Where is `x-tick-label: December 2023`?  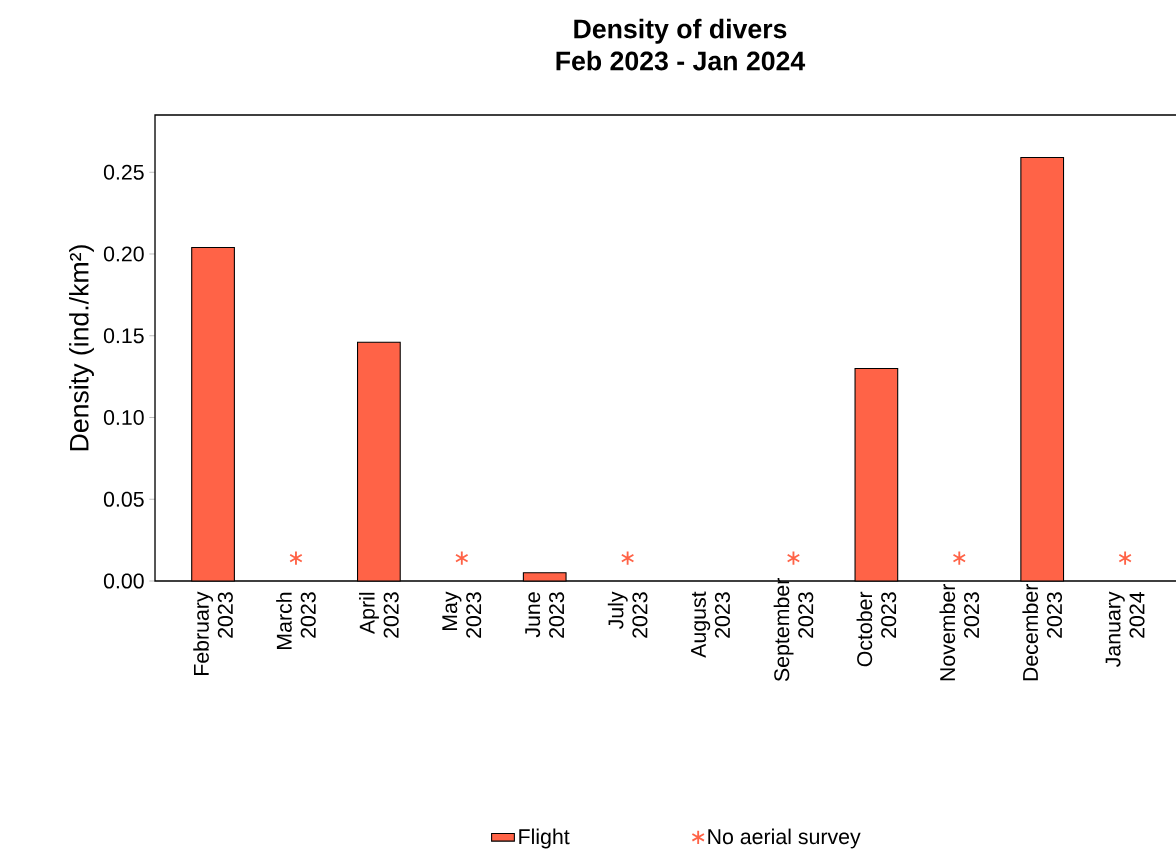
x-tick-label: December 2023 is located at coordinates (1042, 632).